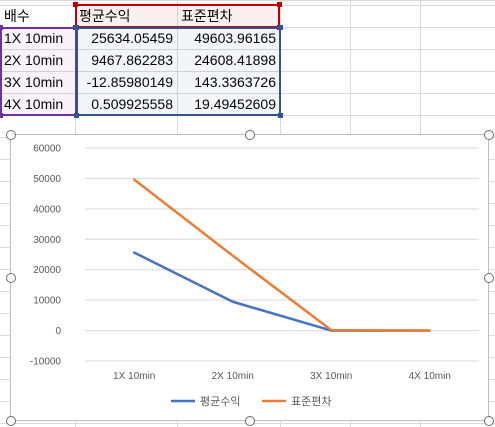 This screenshot has height=427, width=495. Describe the element at coordinates (235, 38) in the screenshot. I see `data-cell: 49603.96165` at that location.